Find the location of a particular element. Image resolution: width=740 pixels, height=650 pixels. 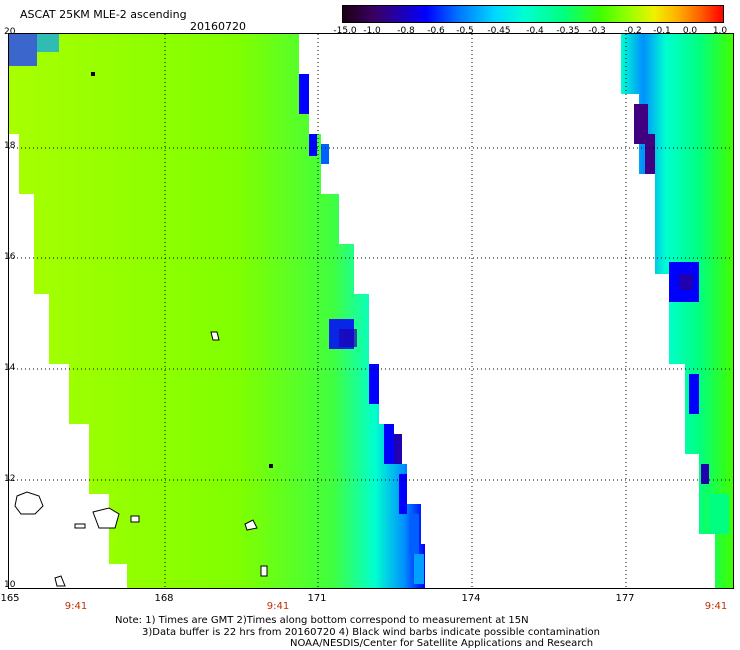

colorbar-label: -0.1 is located at coordinates (662, 31).